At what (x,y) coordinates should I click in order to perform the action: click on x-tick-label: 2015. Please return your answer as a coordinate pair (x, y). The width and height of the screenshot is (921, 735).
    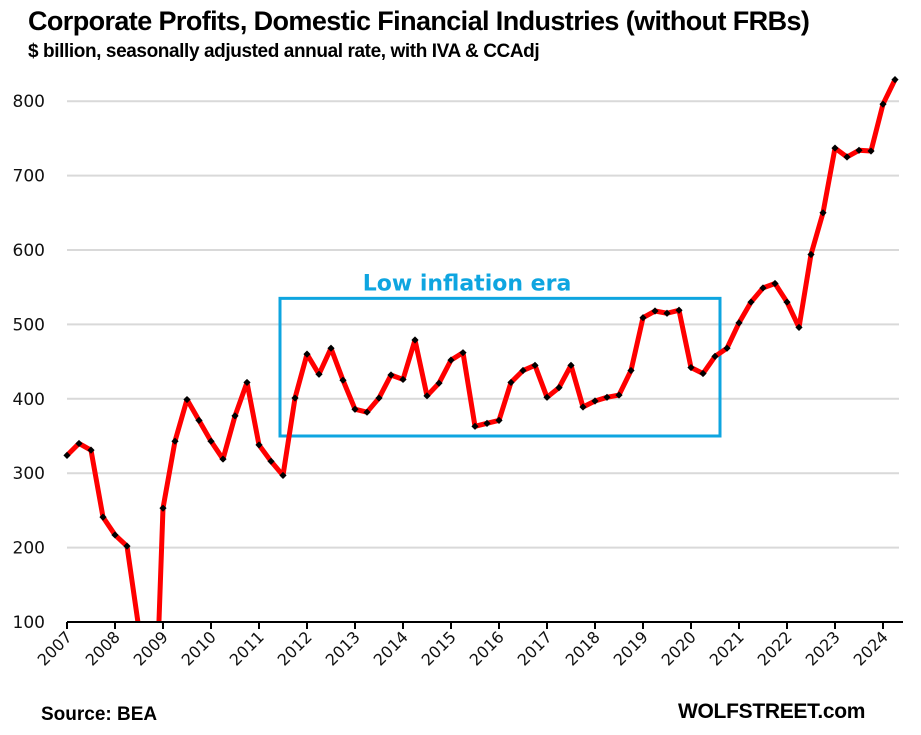
    Looking at the image, I should click on (439, 648).